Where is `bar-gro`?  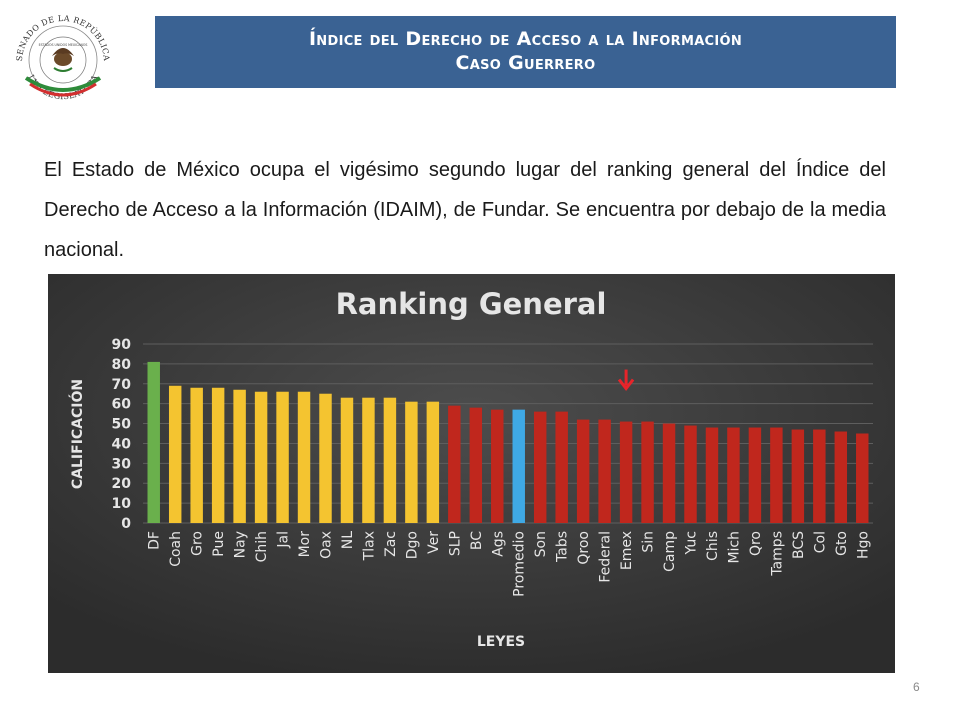 bar-gro is located at coordinates (196, 455).